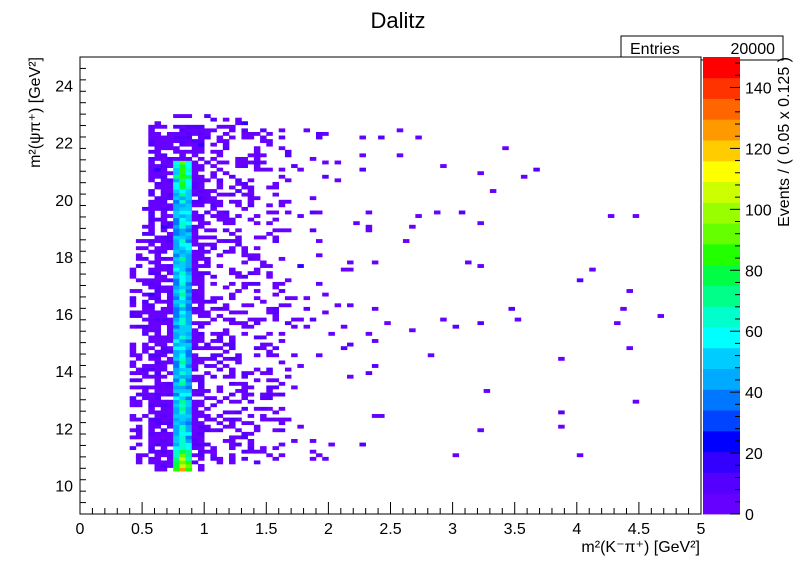  I want to click on x-tick-label: 2, so click(328, 529).